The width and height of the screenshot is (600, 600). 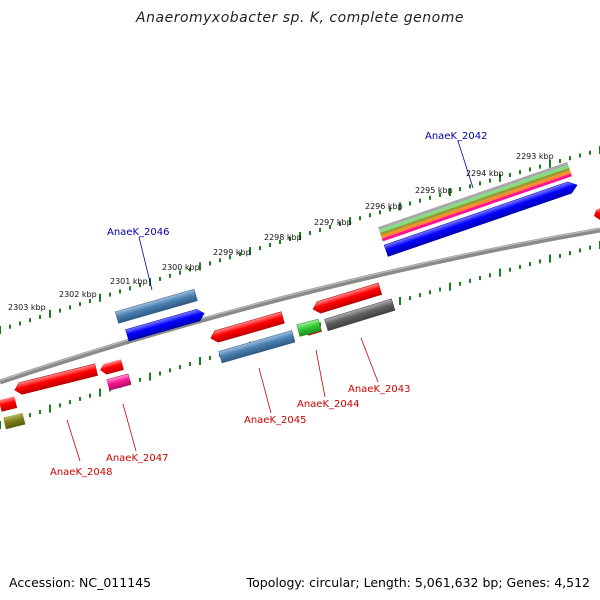 I want to click on feature-band-olive, so click(x=475, y=201).